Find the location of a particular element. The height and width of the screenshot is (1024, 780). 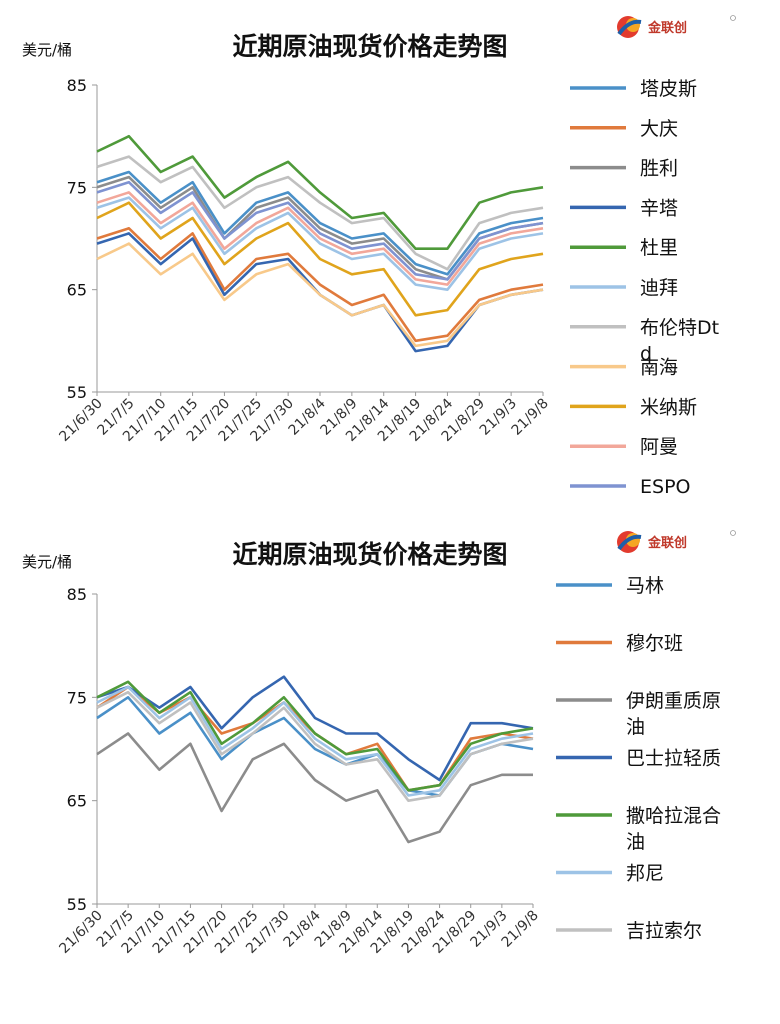

legend-label: 伊朗重质原 is located at coordinates (673, 701).